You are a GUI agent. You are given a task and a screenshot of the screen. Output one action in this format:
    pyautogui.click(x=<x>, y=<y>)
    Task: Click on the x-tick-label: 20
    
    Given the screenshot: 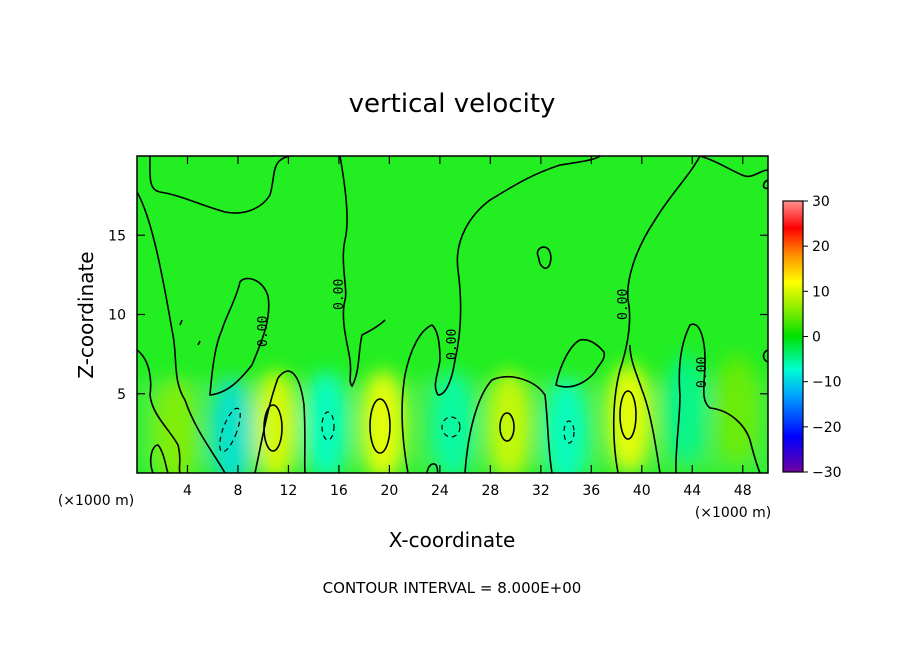 What is the action you would take?
    pyautogui.click(x=389, y=491)
    